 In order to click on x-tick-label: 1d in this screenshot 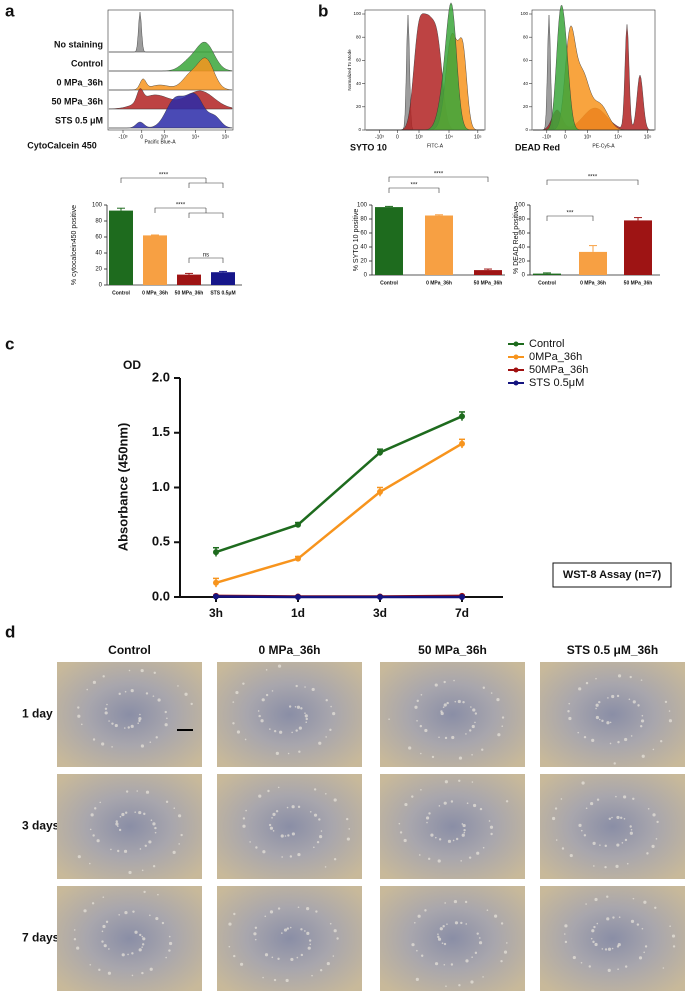, I will do `click(298, 613)`.